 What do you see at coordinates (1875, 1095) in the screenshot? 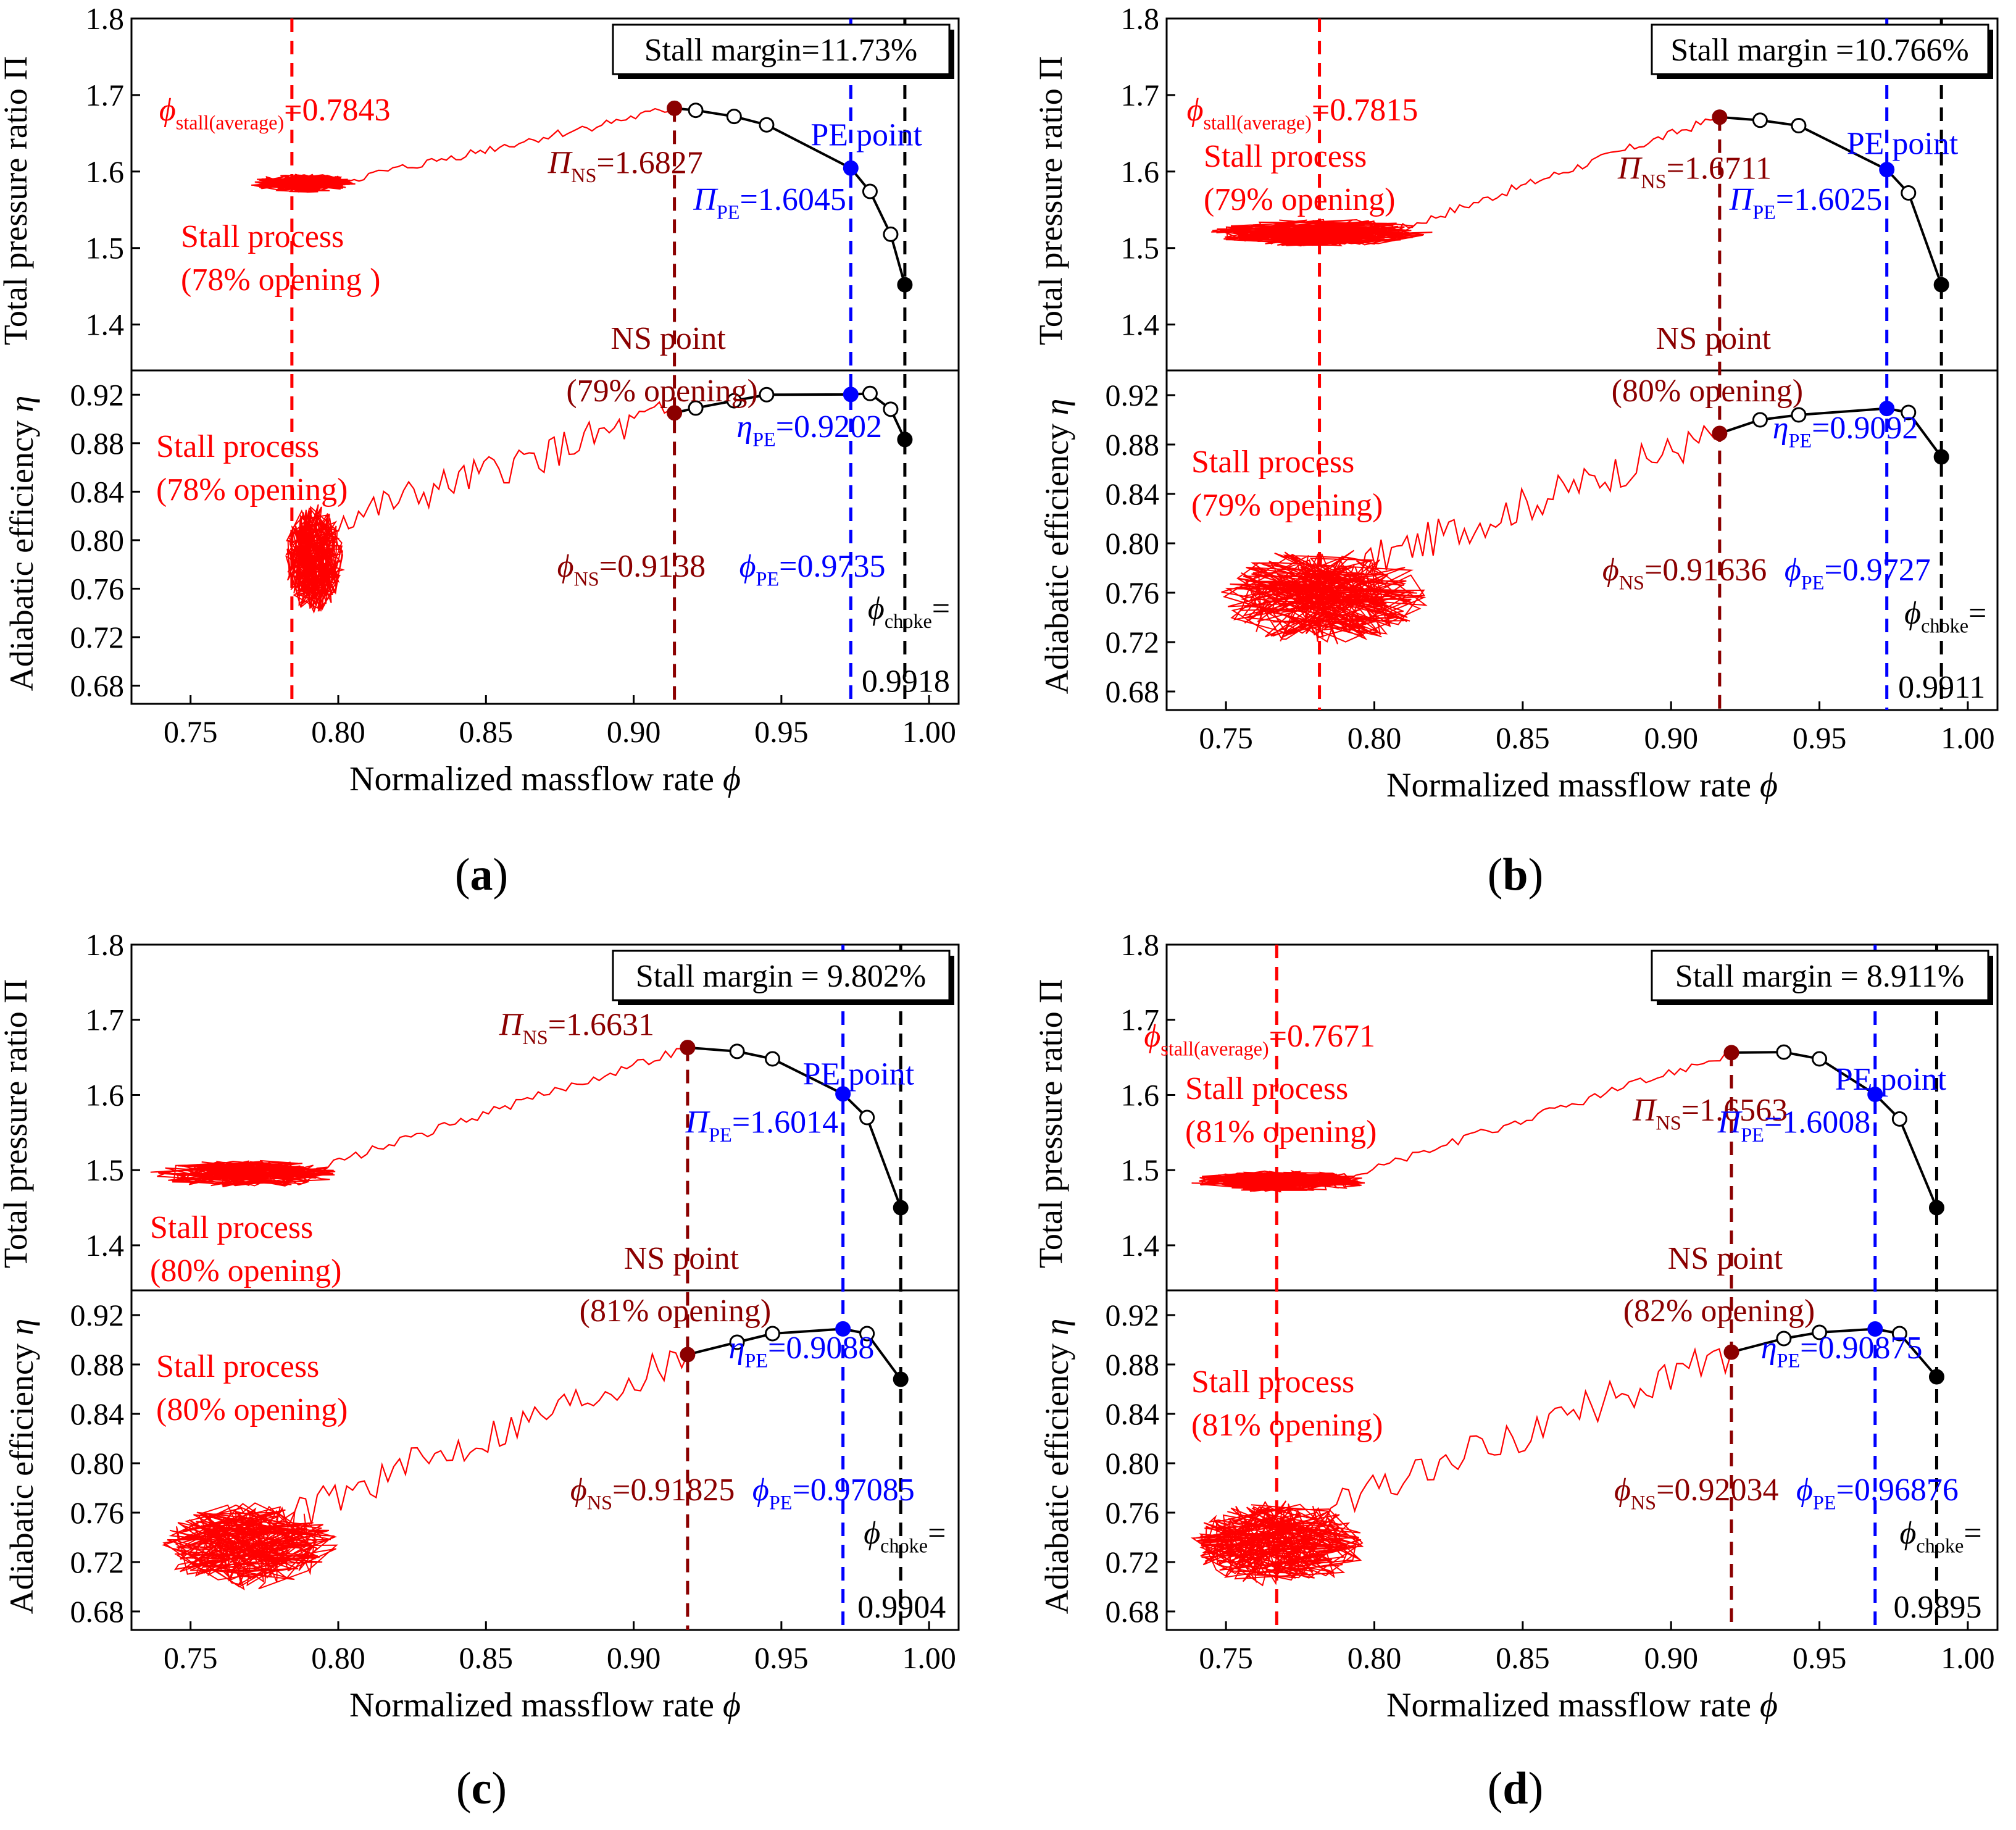
I see `pressure-pe-point` at bounding box center [1875, 1095].